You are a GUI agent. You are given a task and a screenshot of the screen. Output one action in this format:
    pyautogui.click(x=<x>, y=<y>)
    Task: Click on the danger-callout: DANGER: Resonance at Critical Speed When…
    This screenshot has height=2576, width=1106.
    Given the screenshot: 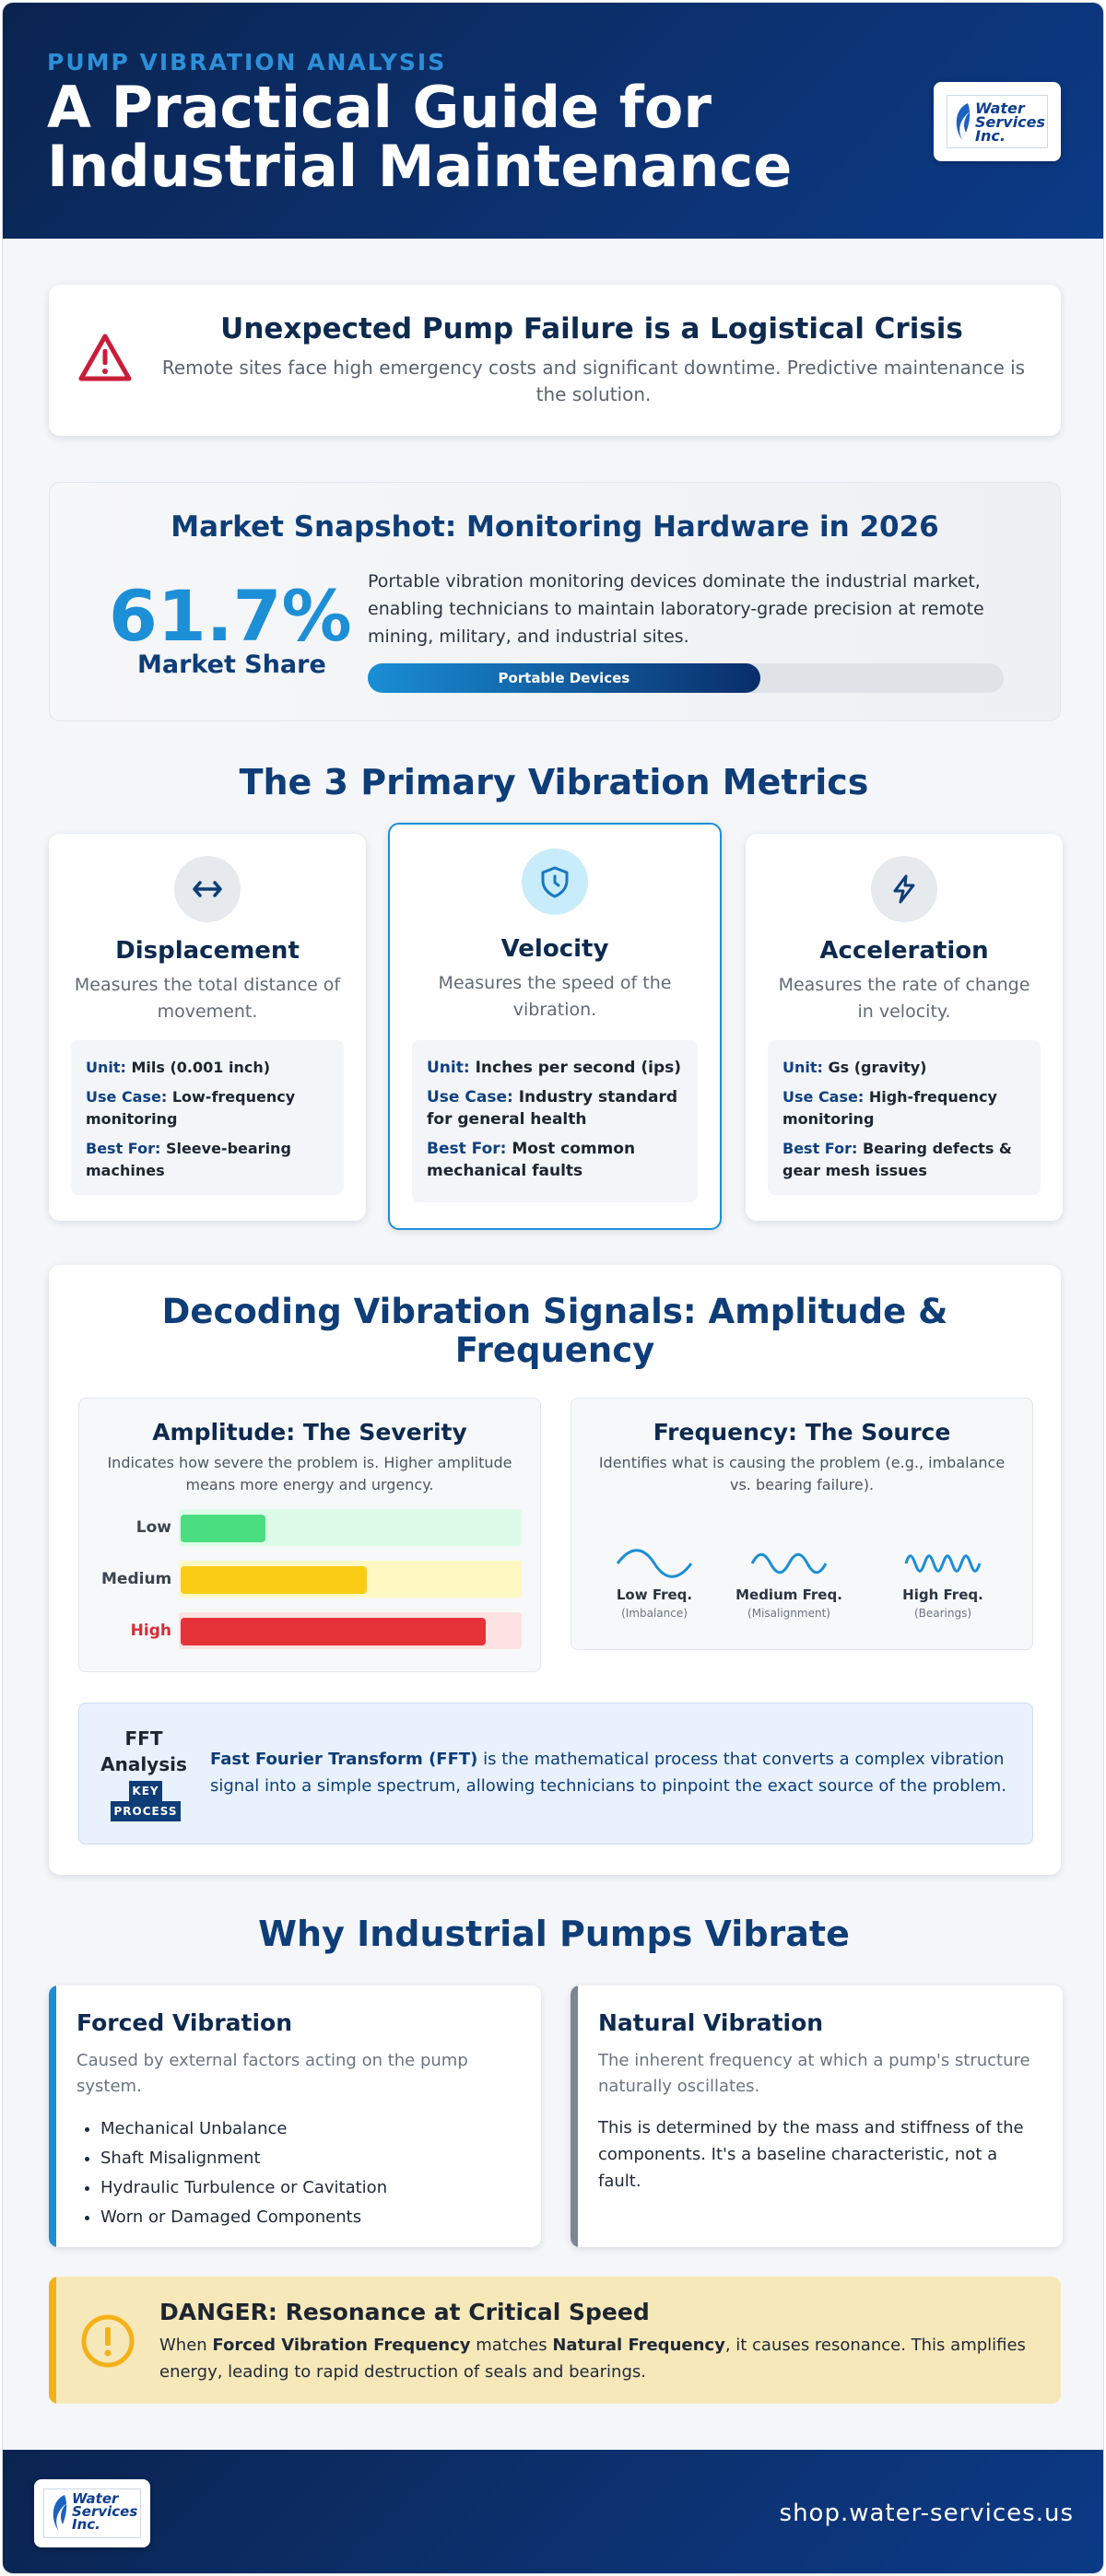 What is the action you would take?
    pyautogui.click(x=555, y=2340)
    